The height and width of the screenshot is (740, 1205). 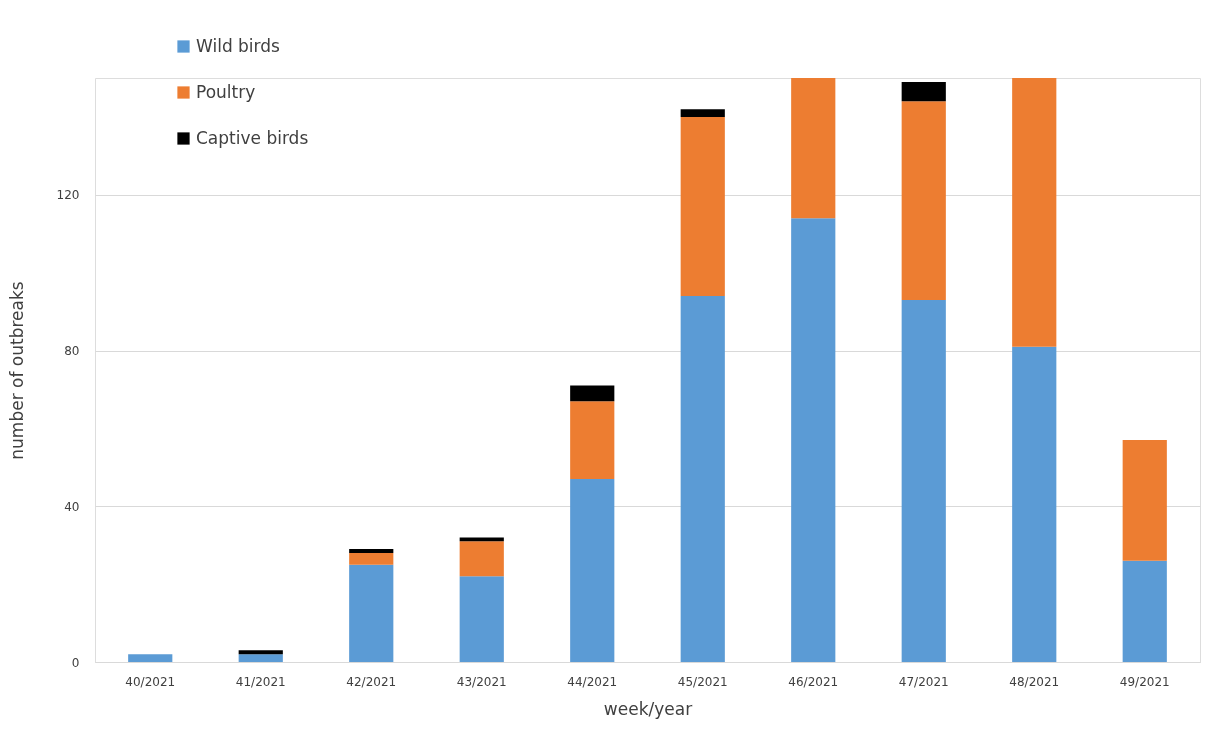 I want to click on y-tick-label: 120, so click(x=68, y=195).